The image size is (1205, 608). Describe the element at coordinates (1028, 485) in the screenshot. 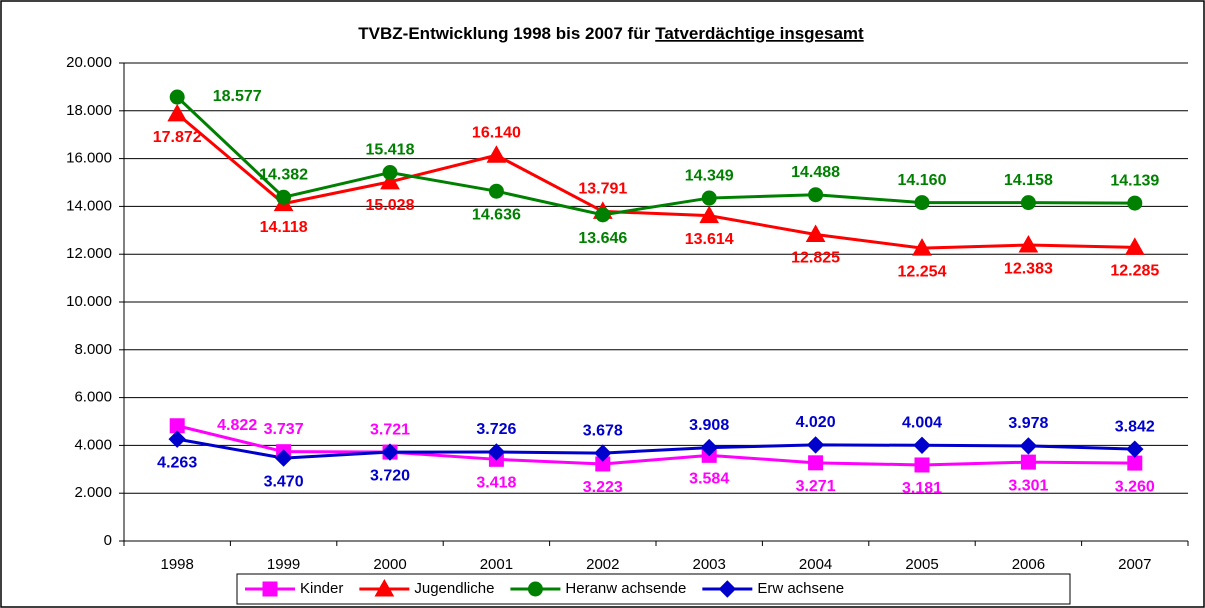

I see `value-label: 3.301` at that location.